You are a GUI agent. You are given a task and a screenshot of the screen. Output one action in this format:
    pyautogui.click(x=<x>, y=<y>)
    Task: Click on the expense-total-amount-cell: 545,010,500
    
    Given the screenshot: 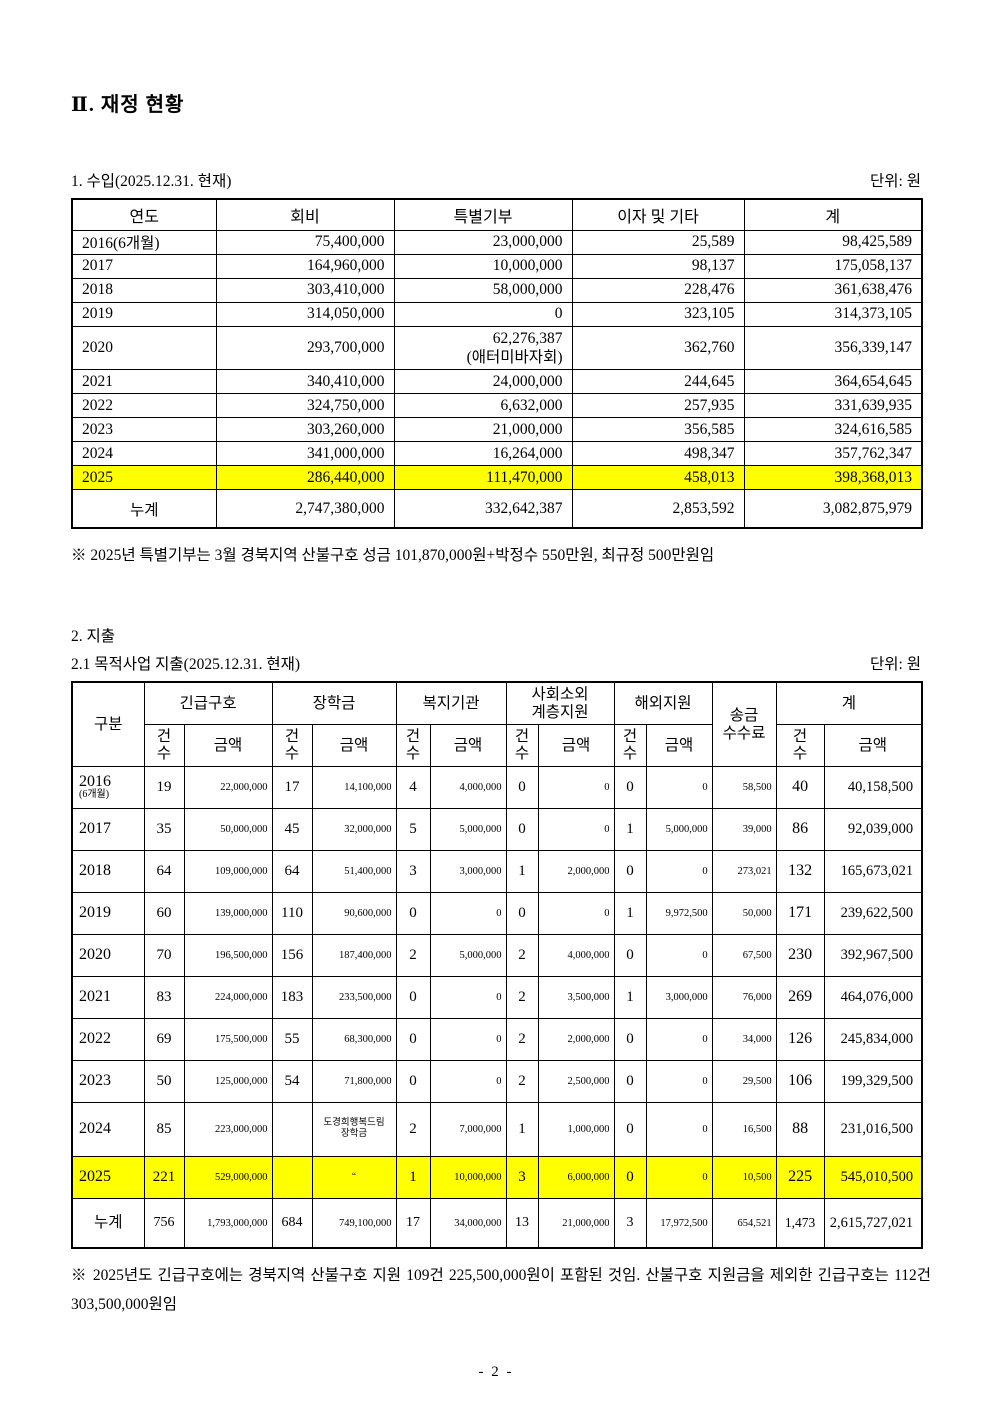 What is the action you would take?
    pyautogui.click(x=873, y=1177)
    